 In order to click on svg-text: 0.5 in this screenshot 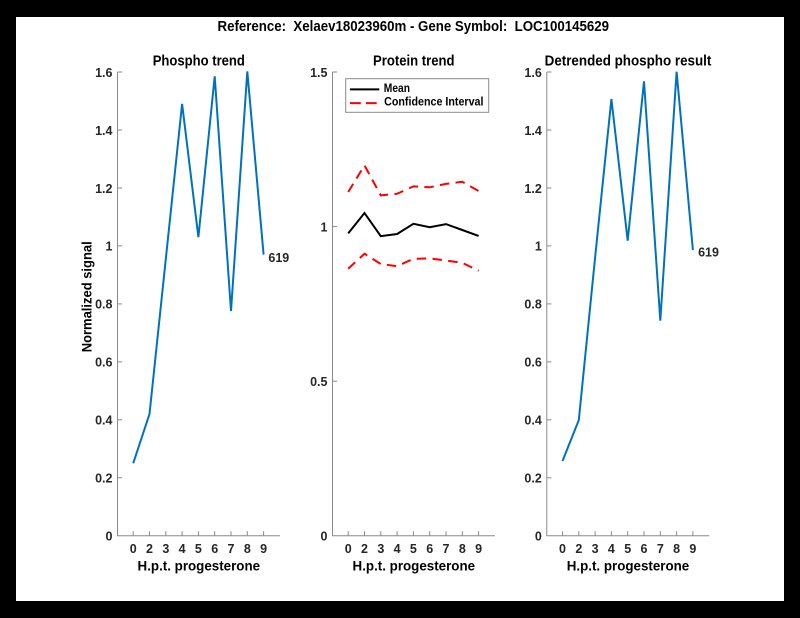, I will do `click(318, 382)`.